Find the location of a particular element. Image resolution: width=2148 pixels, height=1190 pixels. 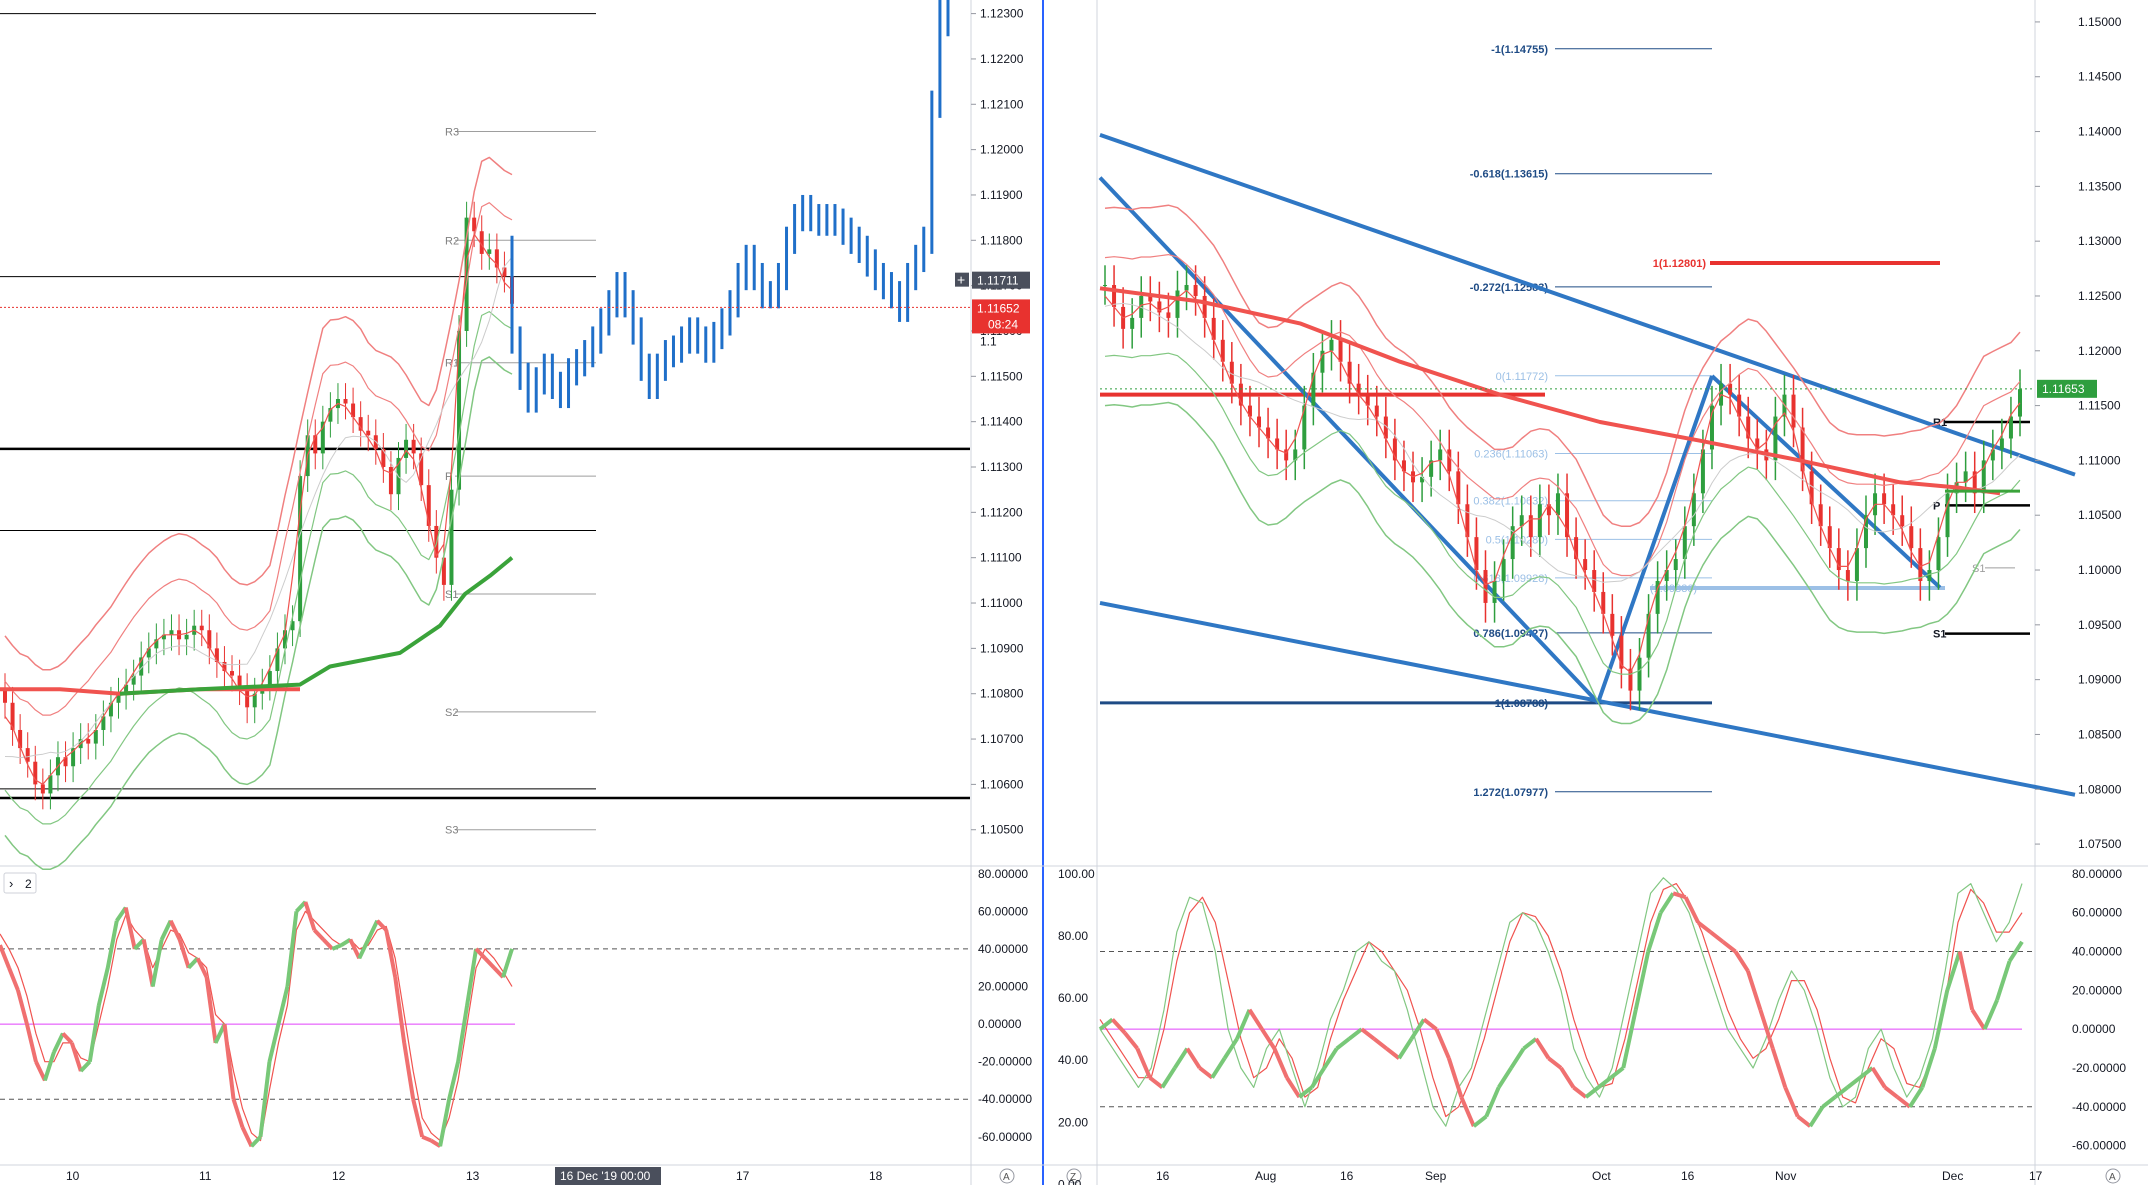

y-tick-label: 1.11800 is located at coordinates (1001, 240).